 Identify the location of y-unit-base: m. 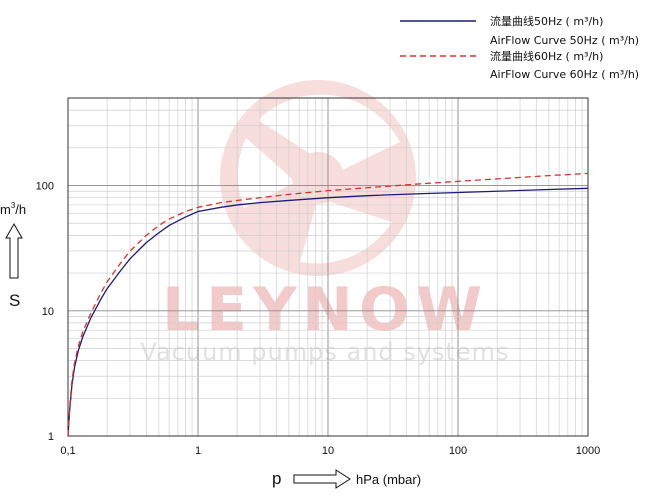
(5, 209).